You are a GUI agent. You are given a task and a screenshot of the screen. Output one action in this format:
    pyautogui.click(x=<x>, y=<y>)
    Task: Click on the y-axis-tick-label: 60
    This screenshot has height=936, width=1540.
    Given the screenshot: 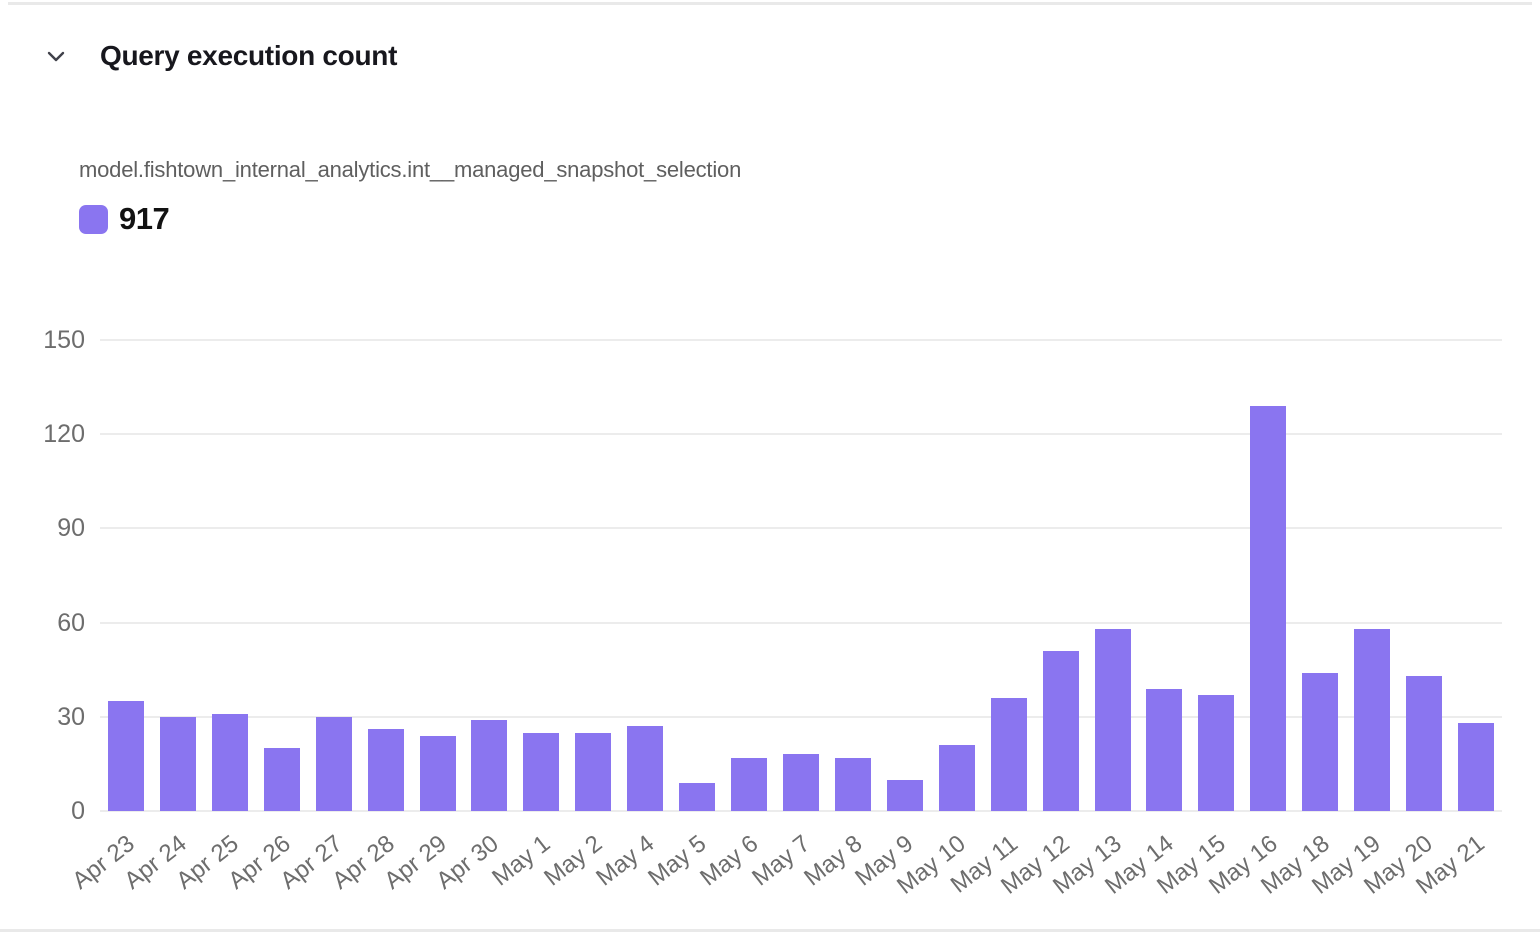 What is the action you would take?
    pyautogui.click(x=71, y=622)
    